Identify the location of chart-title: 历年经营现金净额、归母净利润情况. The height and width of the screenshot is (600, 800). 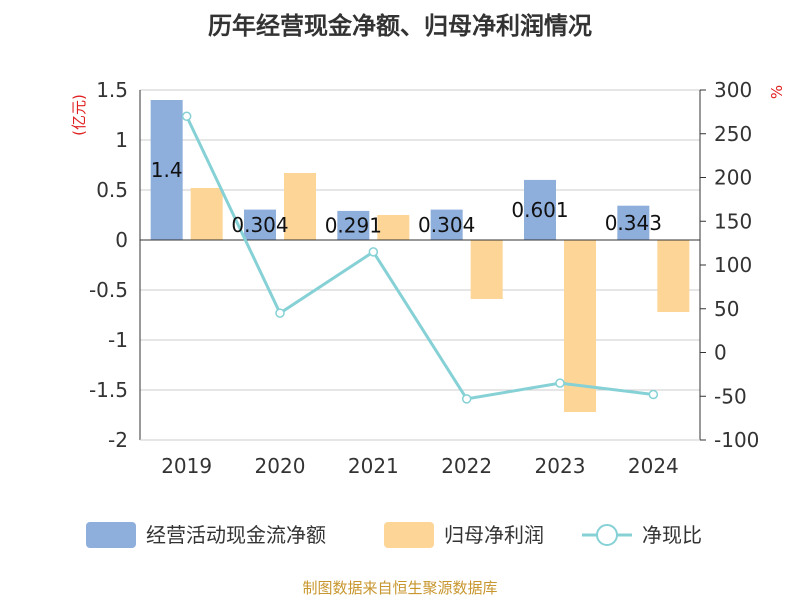
(400, 26).